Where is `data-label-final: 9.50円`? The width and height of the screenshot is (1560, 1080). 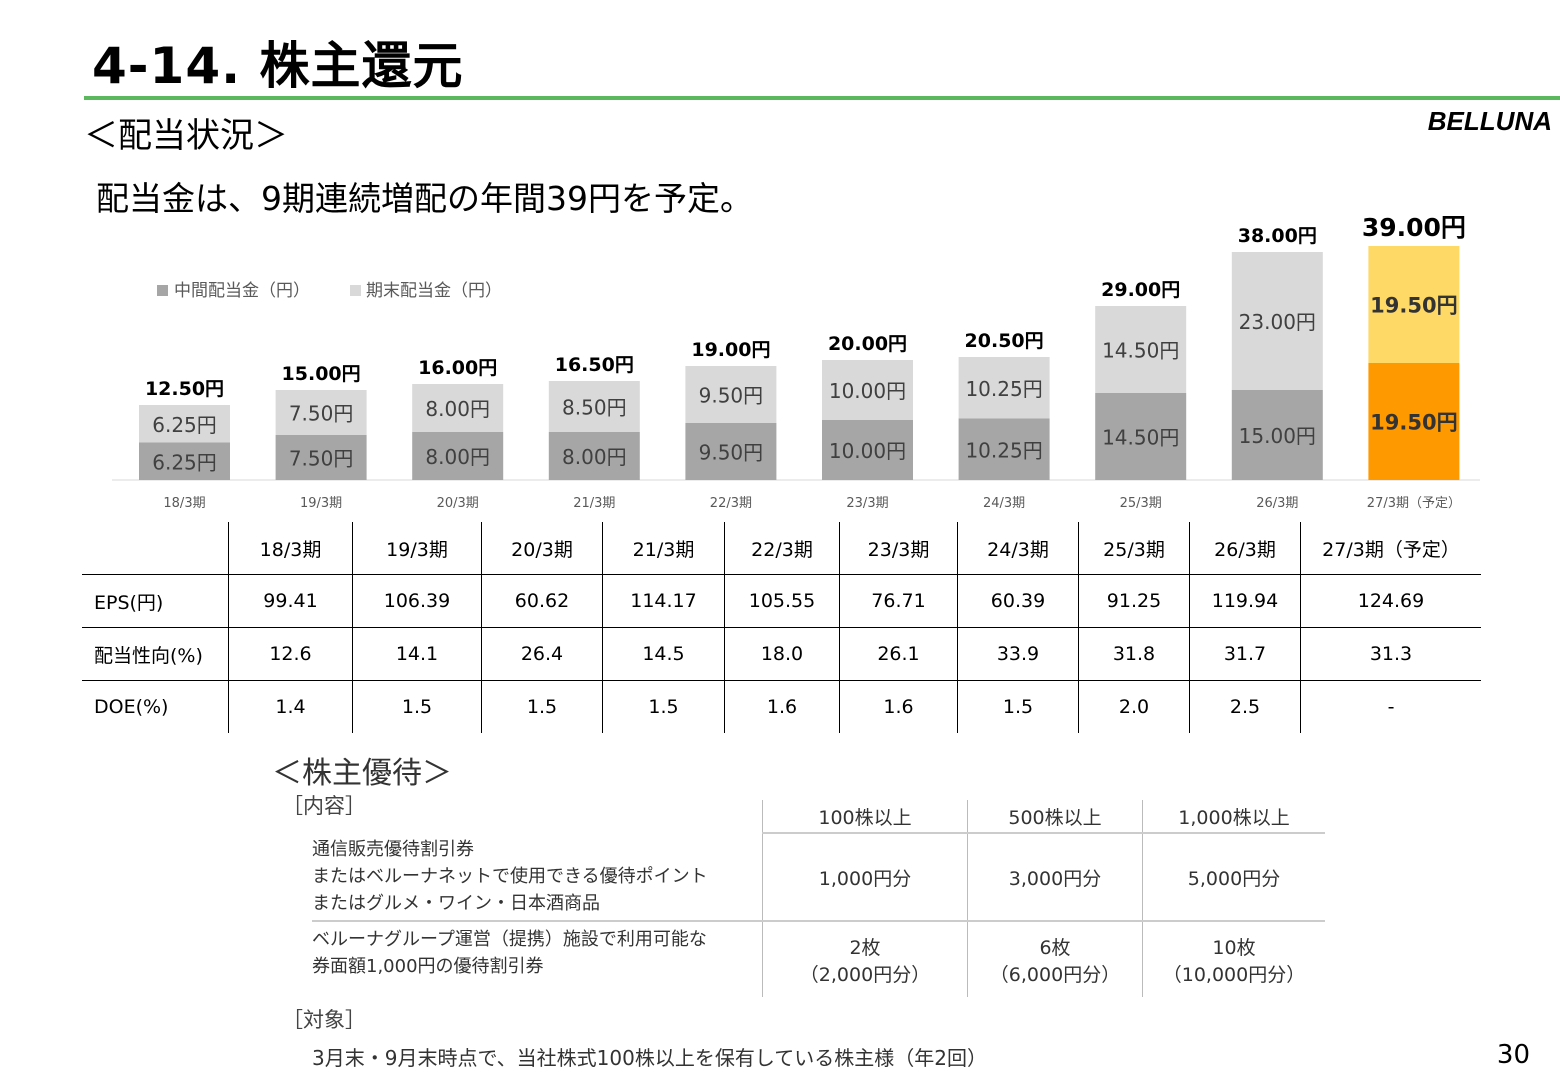
data-label-final: 9.50円 is located at coordinates (731, 396).